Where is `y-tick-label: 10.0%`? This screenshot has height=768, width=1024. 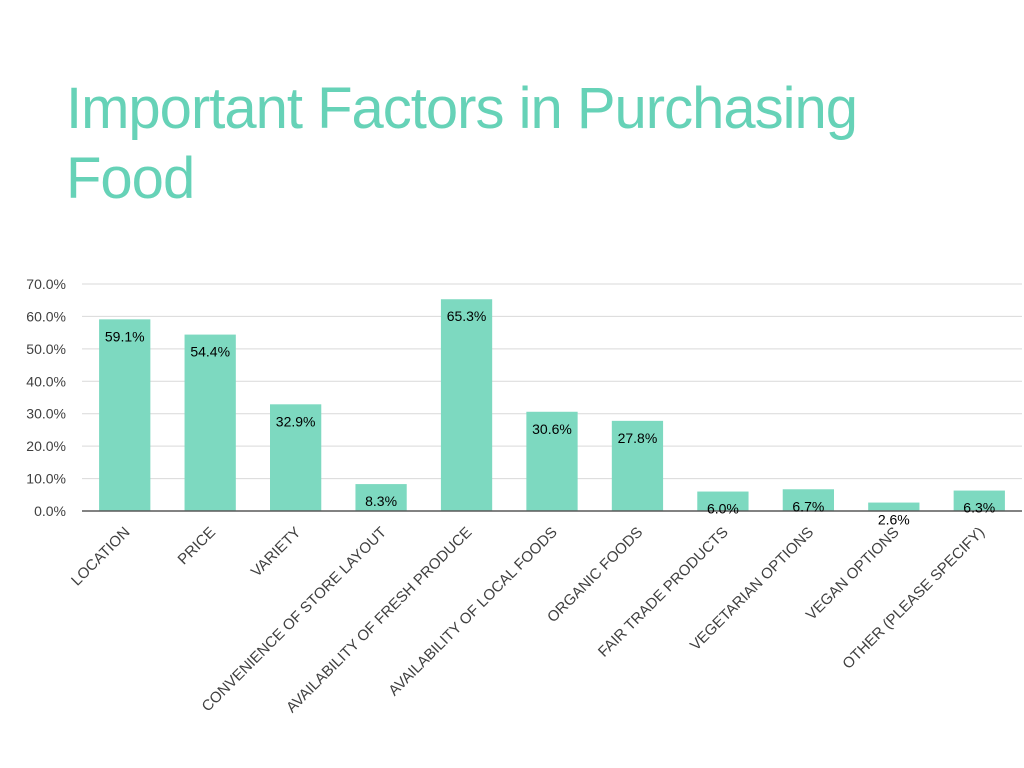 y-tick-label: 10.0% is located at coordinates (46, 479).